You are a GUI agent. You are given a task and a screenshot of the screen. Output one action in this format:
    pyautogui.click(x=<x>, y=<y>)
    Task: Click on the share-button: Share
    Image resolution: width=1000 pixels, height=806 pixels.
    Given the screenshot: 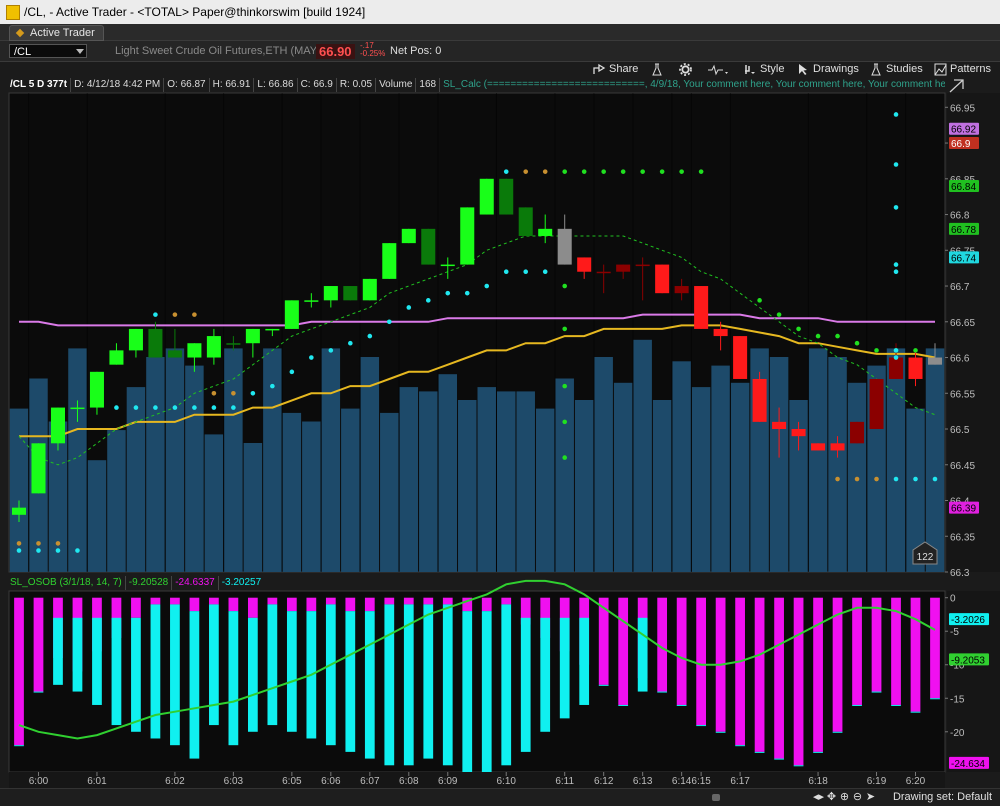 What is the action you would take?
    pyautogui.click(x=615, y=69)
    